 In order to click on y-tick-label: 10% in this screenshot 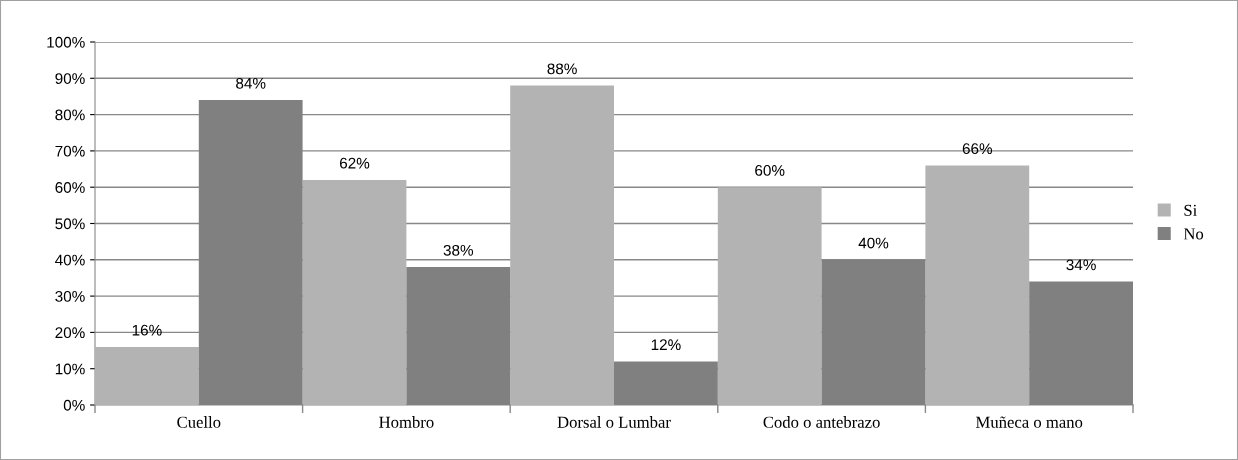, I will do `click(70, 369)`.